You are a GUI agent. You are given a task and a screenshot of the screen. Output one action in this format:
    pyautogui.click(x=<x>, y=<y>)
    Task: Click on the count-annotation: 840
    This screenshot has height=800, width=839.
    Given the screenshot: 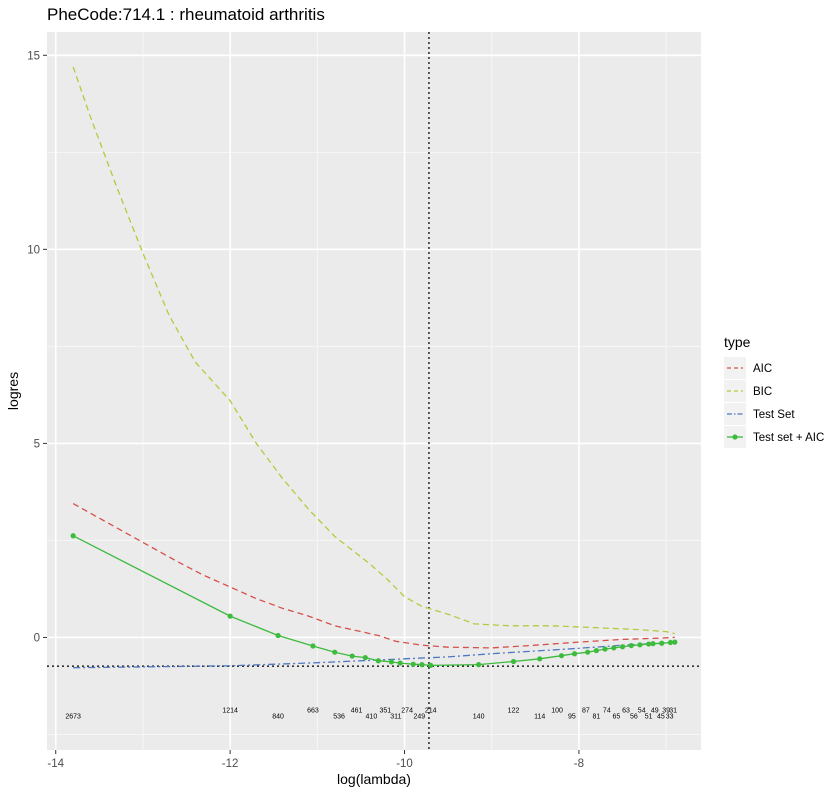 What is the action you would take?
    pyautogui.click(x=278, y=717)
    